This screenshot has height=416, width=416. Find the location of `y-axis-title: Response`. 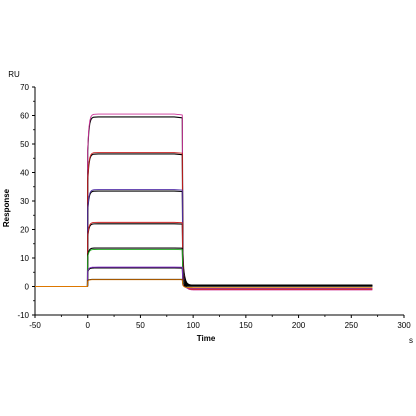

y-axis-title: Response is located at coordinates (6, 207).